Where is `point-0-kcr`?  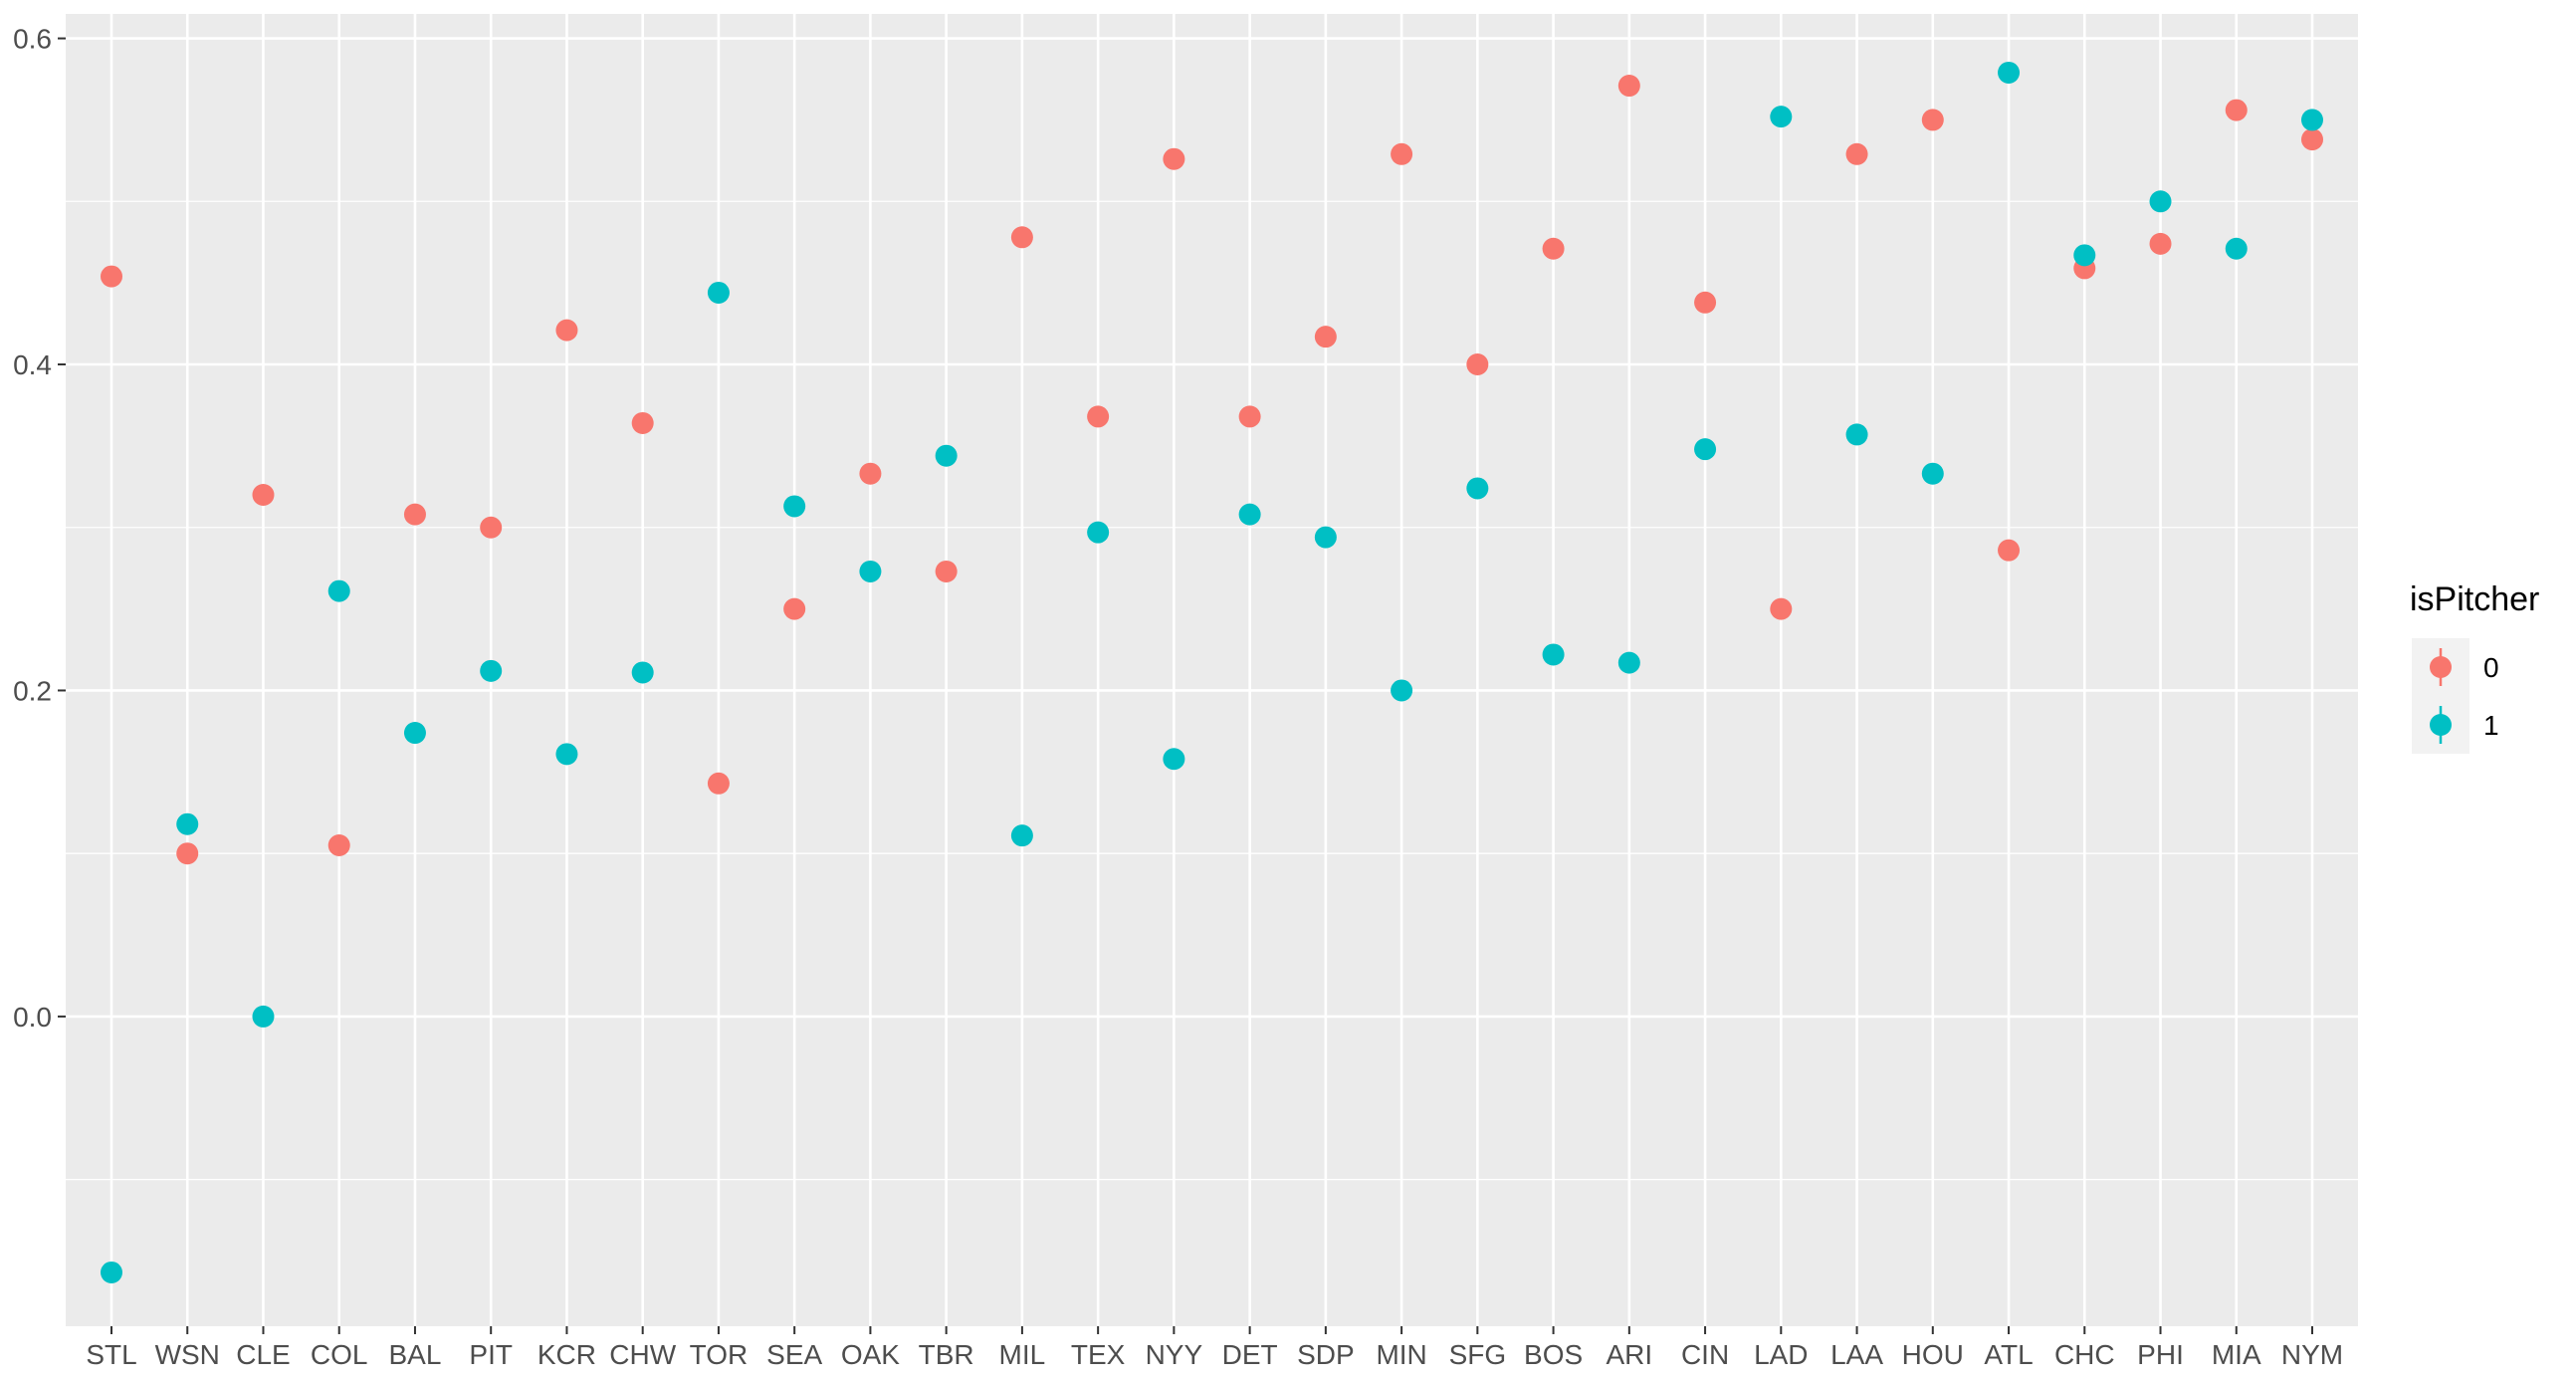
point-0-kcr is located at coordinates (566, 330).